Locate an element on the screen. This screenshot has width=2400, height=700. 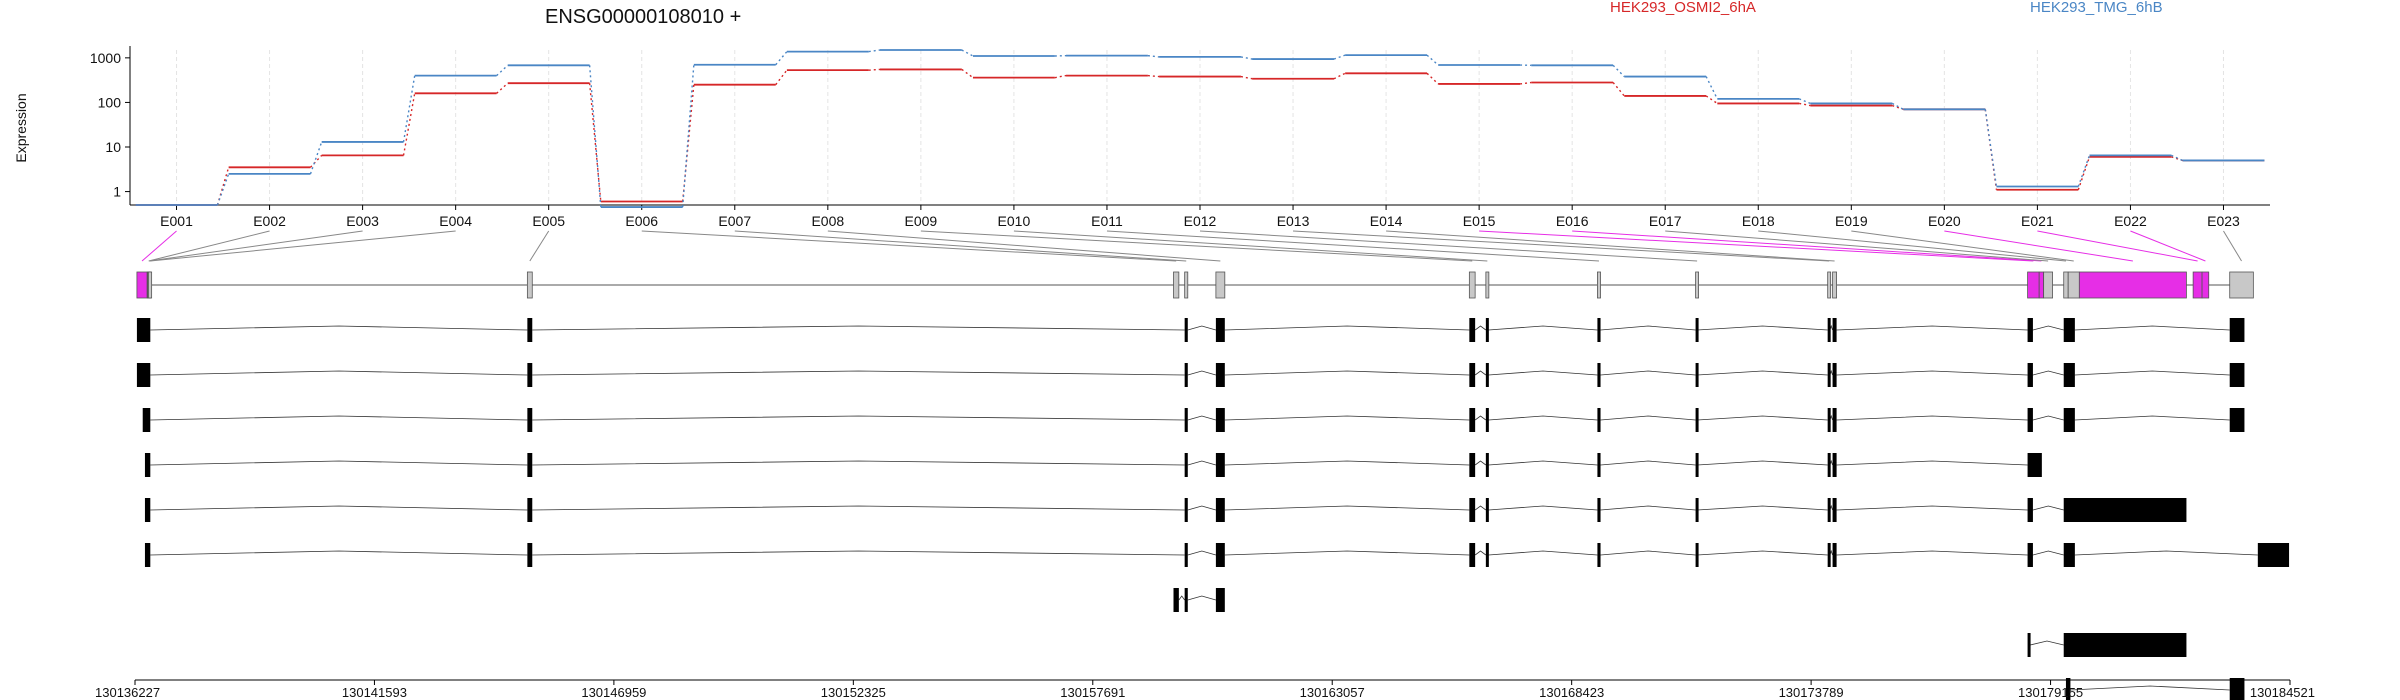
exon-label-e012: E012 is located at coordinates (1200, 221).